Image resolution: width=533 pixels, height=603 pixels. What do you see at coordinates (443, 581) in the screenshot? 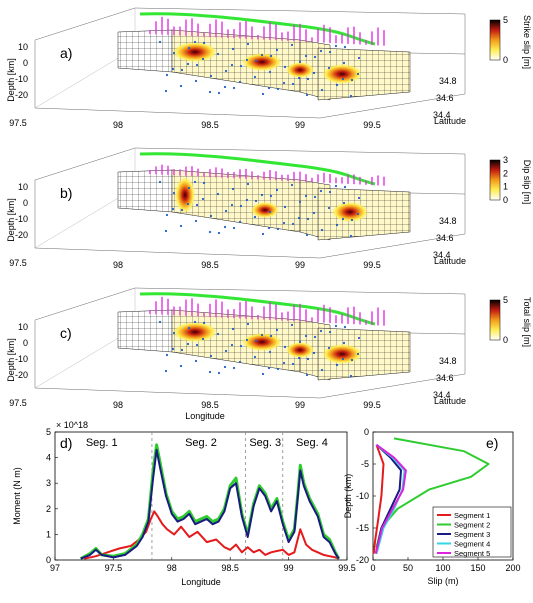
I see `slip-depth-x-label: Slip (m)` at bounding box center [443, 581].